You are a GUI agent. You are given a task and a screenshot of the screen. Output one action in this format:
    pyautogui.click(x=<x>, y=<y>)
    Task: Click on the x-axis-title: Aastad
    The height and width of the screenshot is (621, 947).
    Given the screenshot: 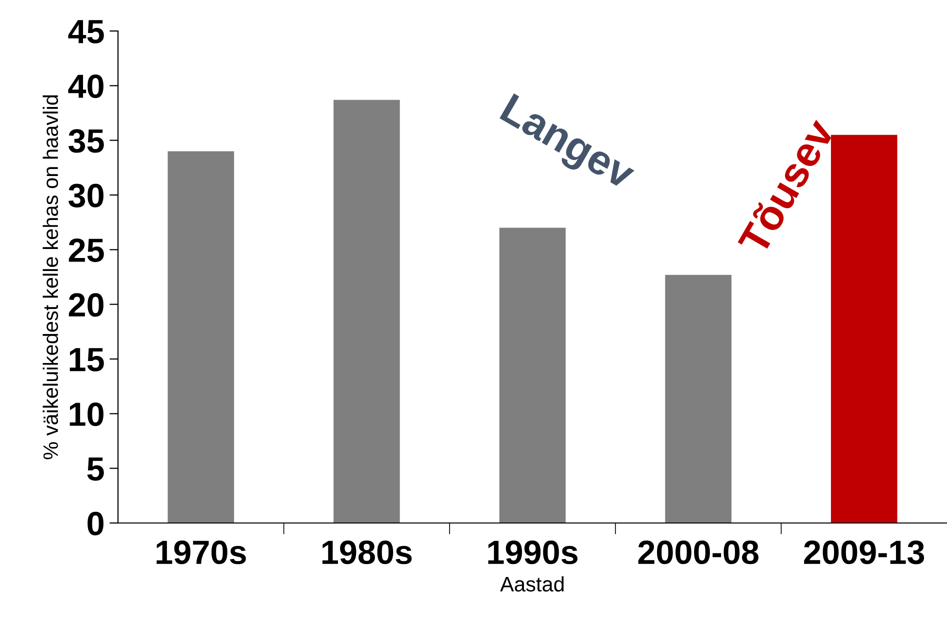 What is the action you would take?
    pyautogui.click(x=532, y=584)
    